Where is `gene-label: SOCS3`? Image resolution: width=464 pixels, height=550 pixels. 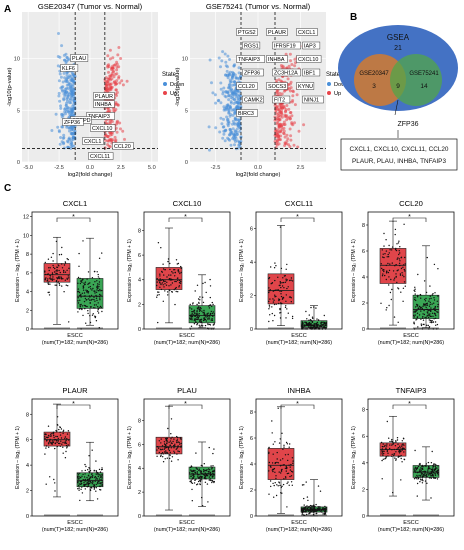 gene-label: SOCS3 is located at coordinates (277, 87).